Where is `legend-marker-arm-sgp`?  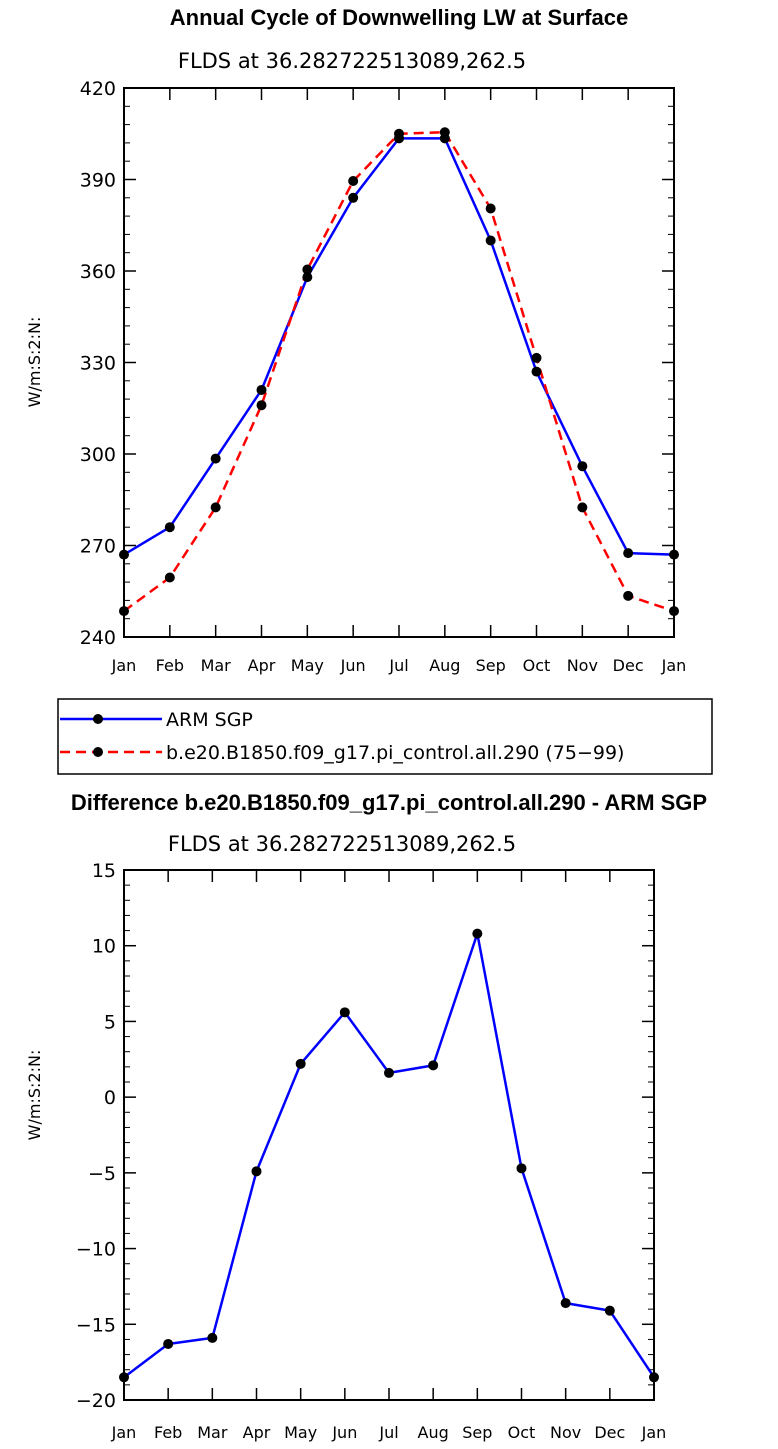
legend-marker-arm-sgp is located at coordinates (98, 719).